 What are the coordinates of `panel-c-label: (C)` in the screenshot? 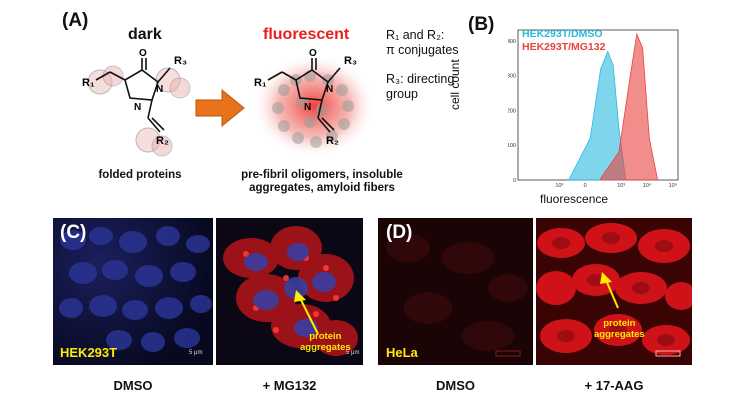 It's located at (73, 232).